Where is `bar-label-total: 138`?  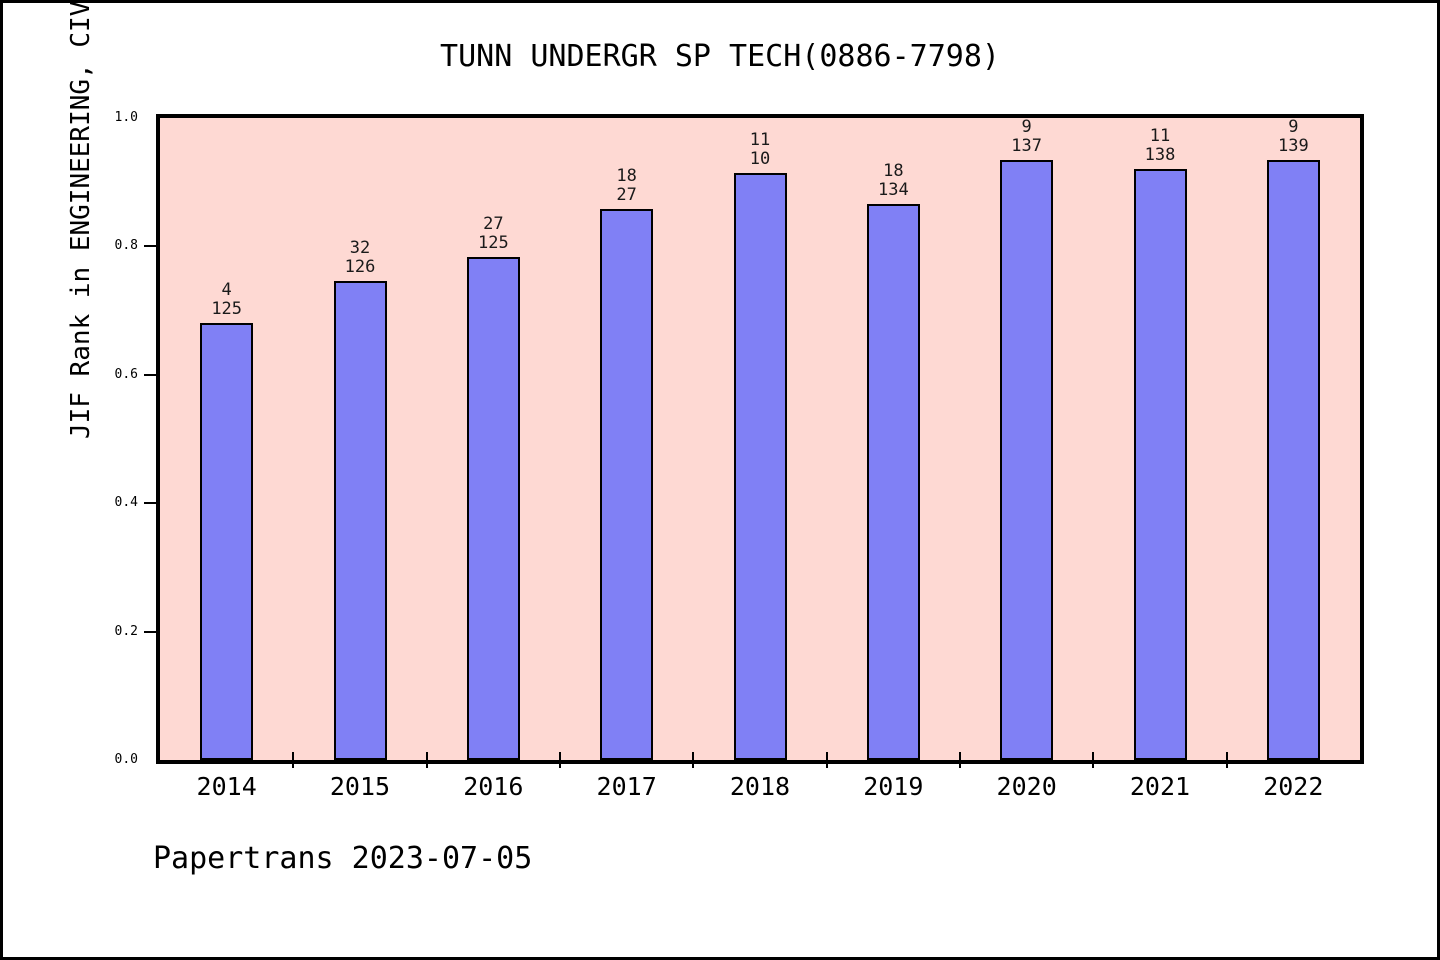
bar-label-total: 138 is located at coordinates (1160, 155).